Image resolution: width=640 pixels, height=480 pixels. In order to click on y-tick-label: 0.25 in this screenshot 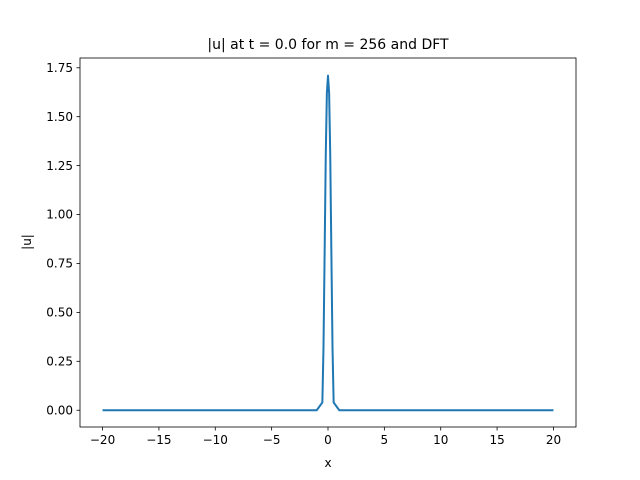, I will do `click(59, 362)`.